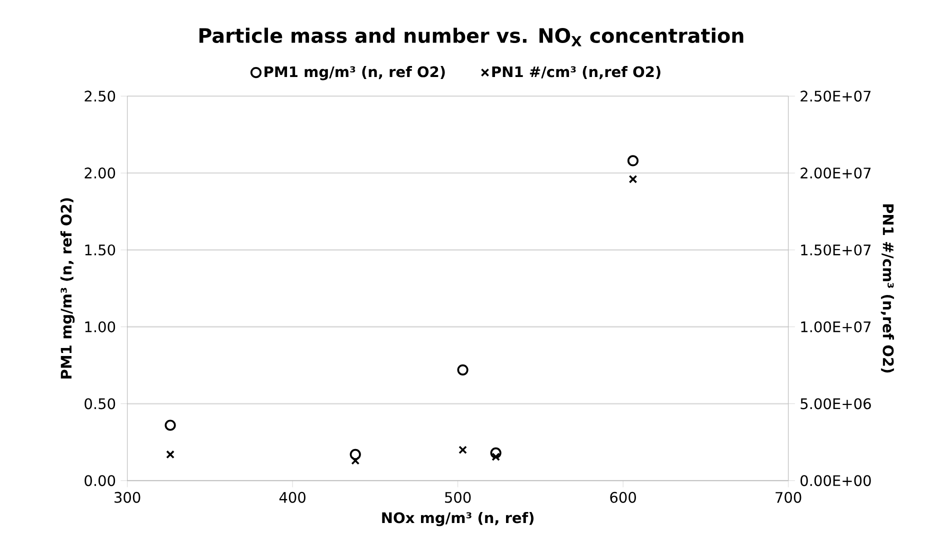  I want to click on legend-label: PN1 #/cm³ (n,ref O2), so click(576, 73).